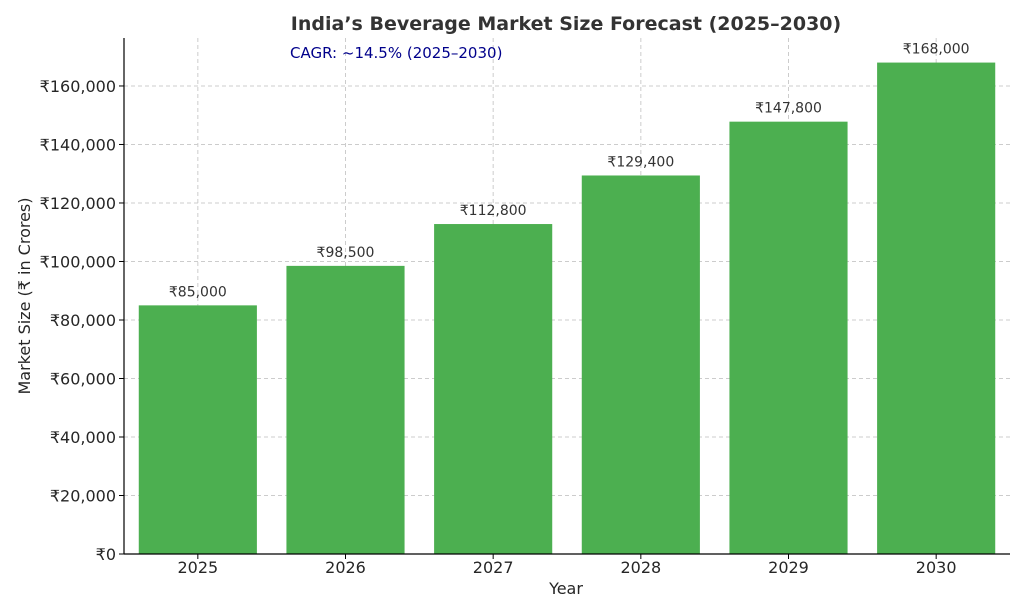 The image size is (1024, 614). I want to click on x-tick-label: 2026, so click(345, 567).